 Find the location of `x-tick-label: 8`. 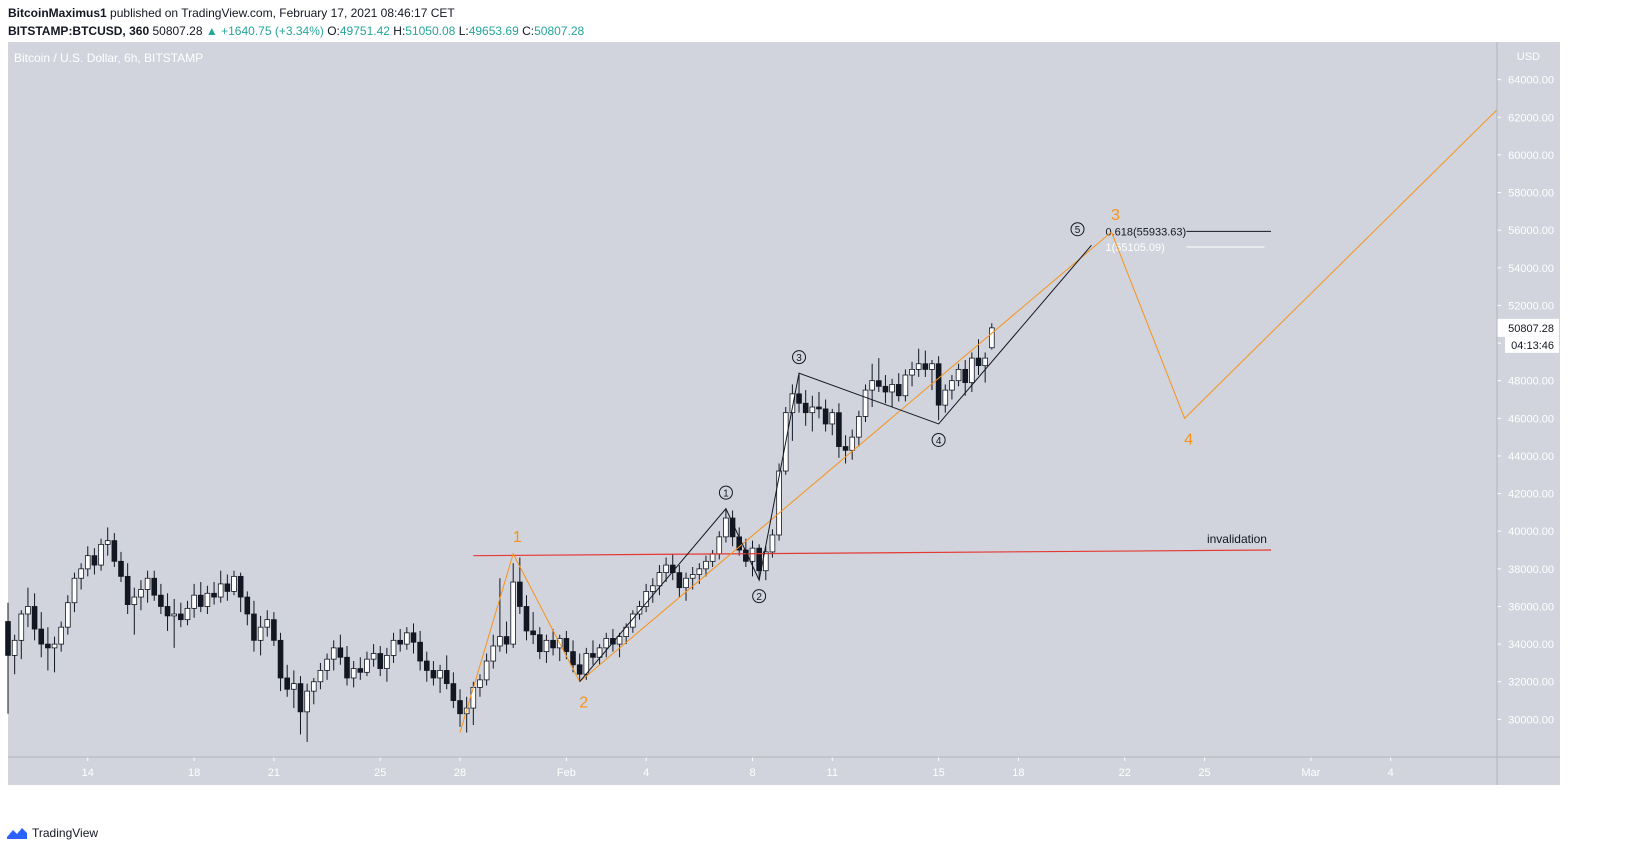

x-tick-label: 8 is located at coordinates (752, 773).